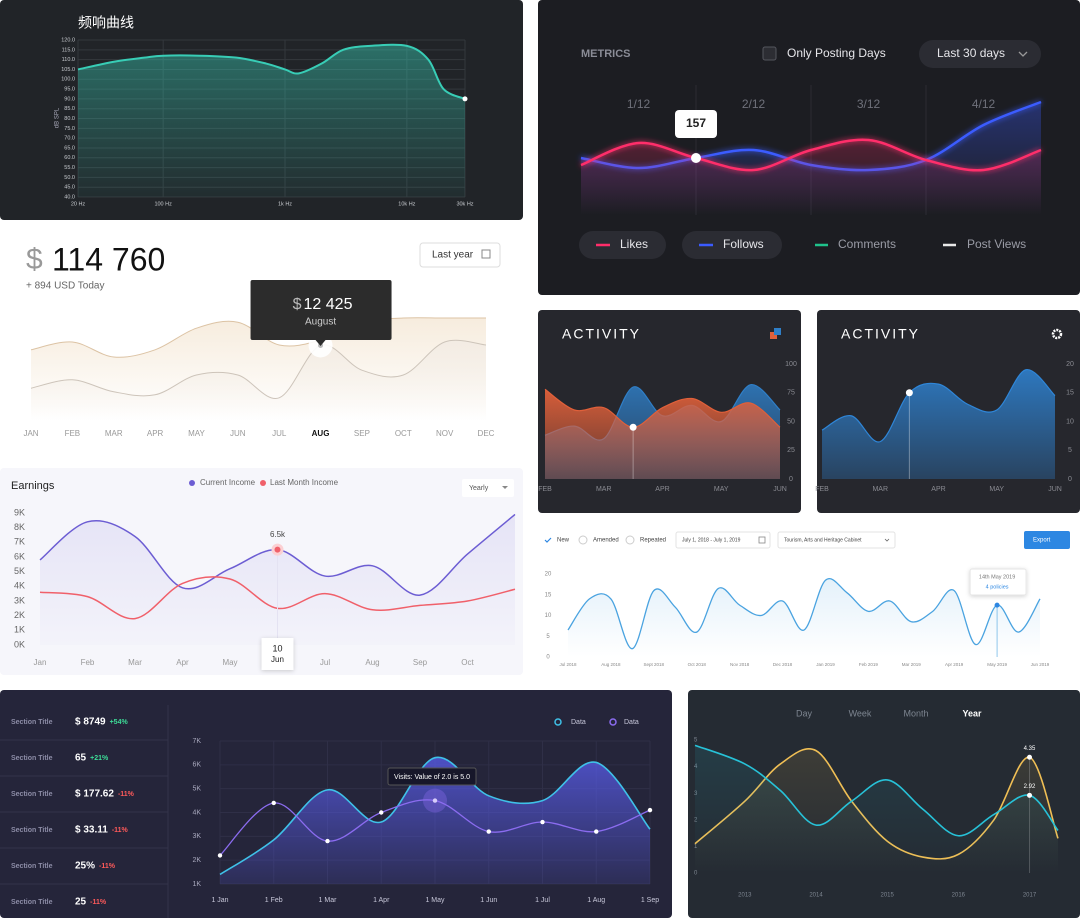  What do you see at coordinates (325, 662) in the screenshot?
I see `x-tick-label: Jul` at bounding box center [325, 662].